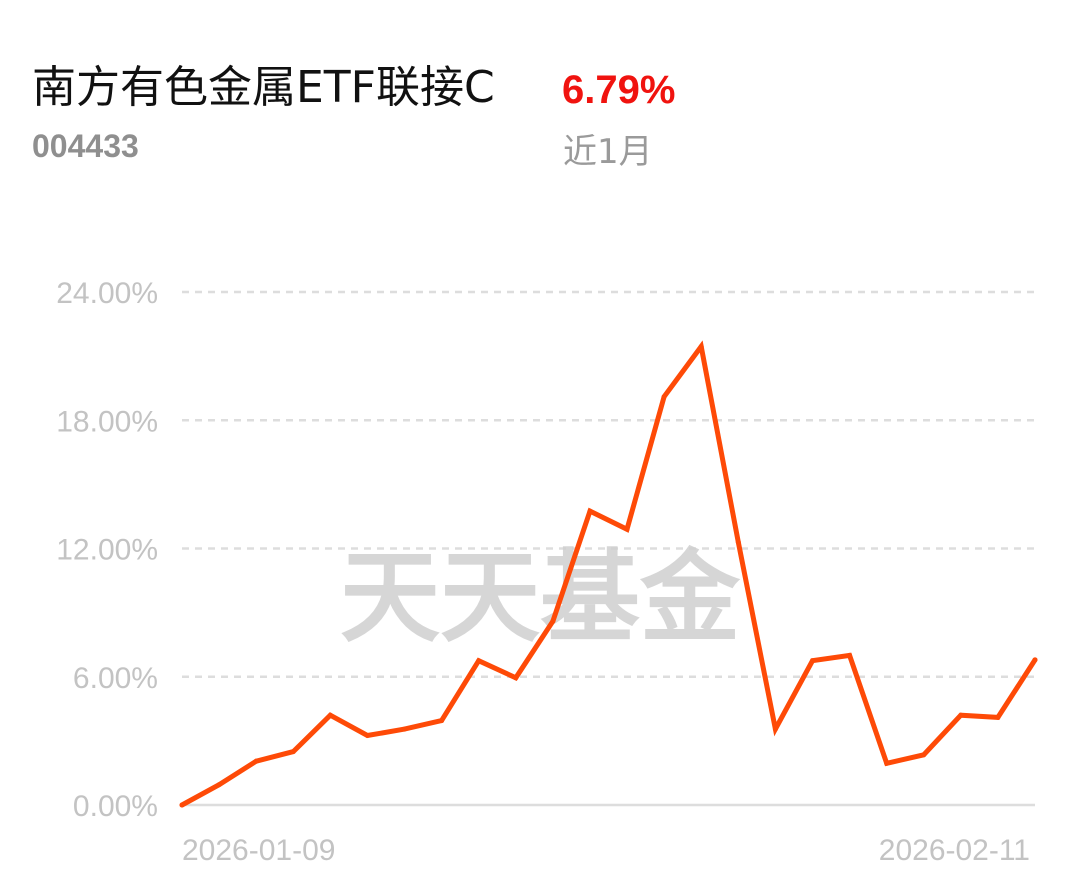  What do you see at coordinates (608, 152) in the screenshot?
I see `return-period-label: 近1月` at bounding box center [608, 152].